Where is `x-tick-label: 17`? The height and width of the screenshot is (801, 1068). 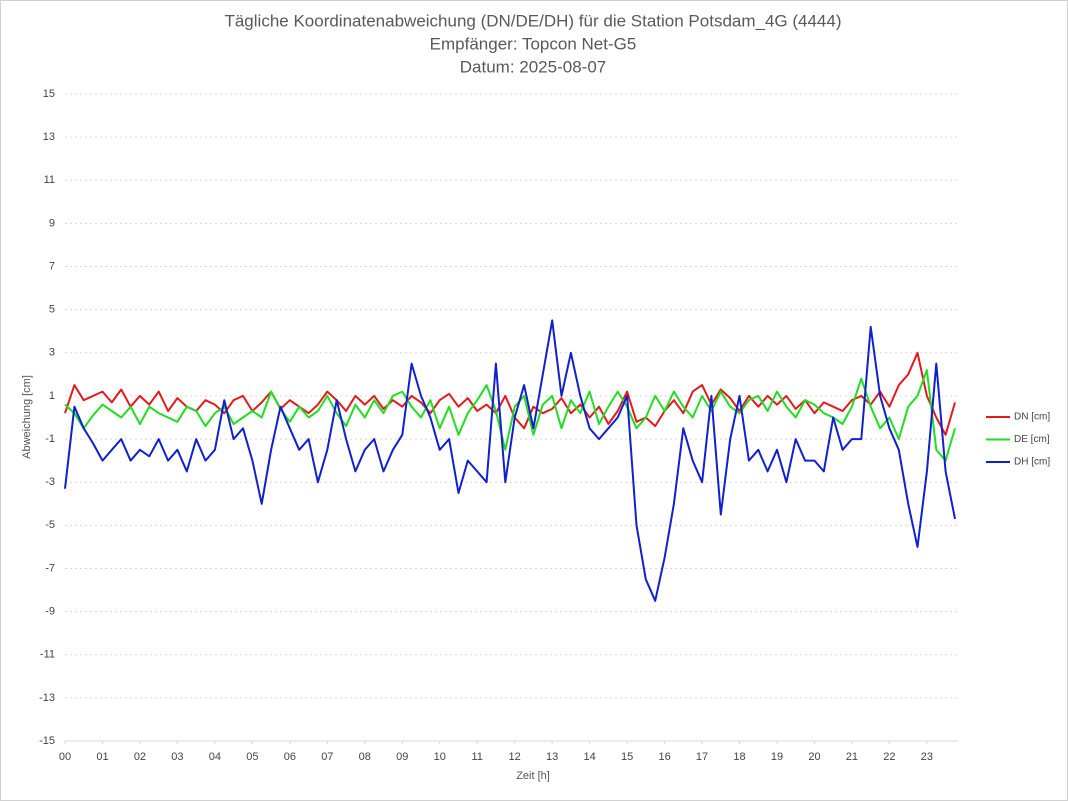
x-tick-label: 17 is located at coordinates (702, 757).